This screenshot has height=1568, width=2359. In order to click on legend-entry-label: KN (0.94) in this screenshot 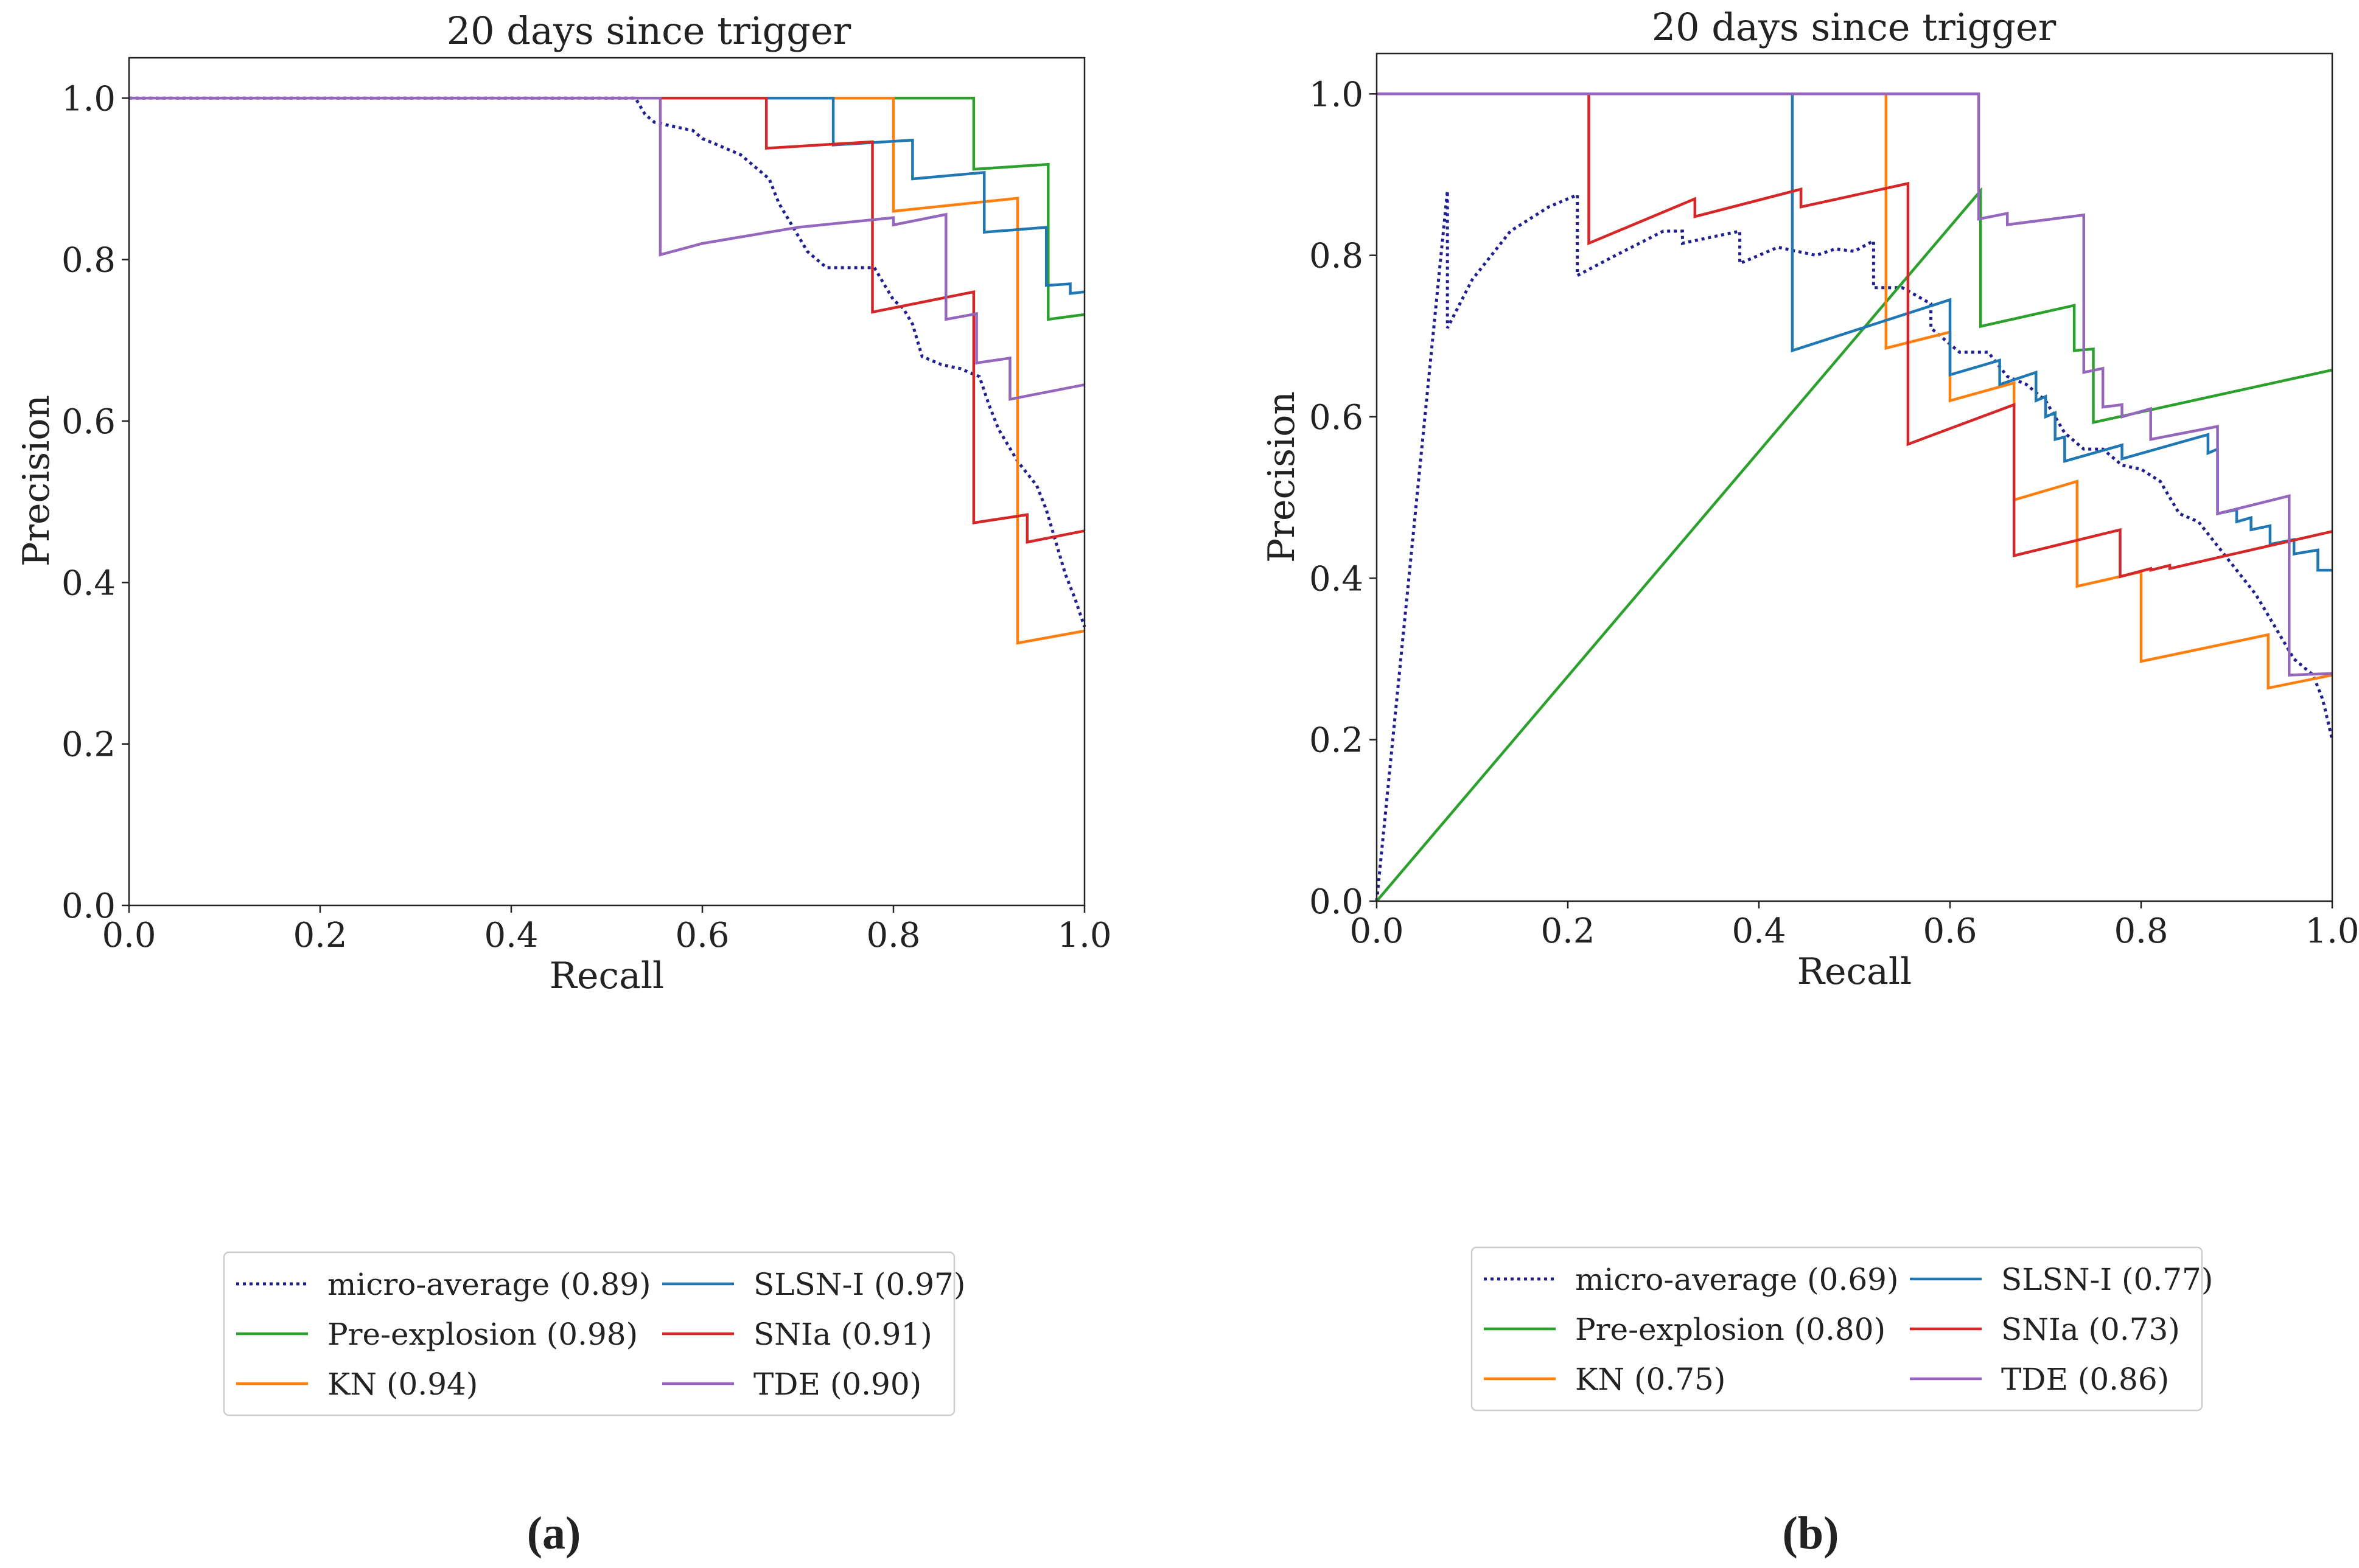, I will do `click(402, 1384)`.